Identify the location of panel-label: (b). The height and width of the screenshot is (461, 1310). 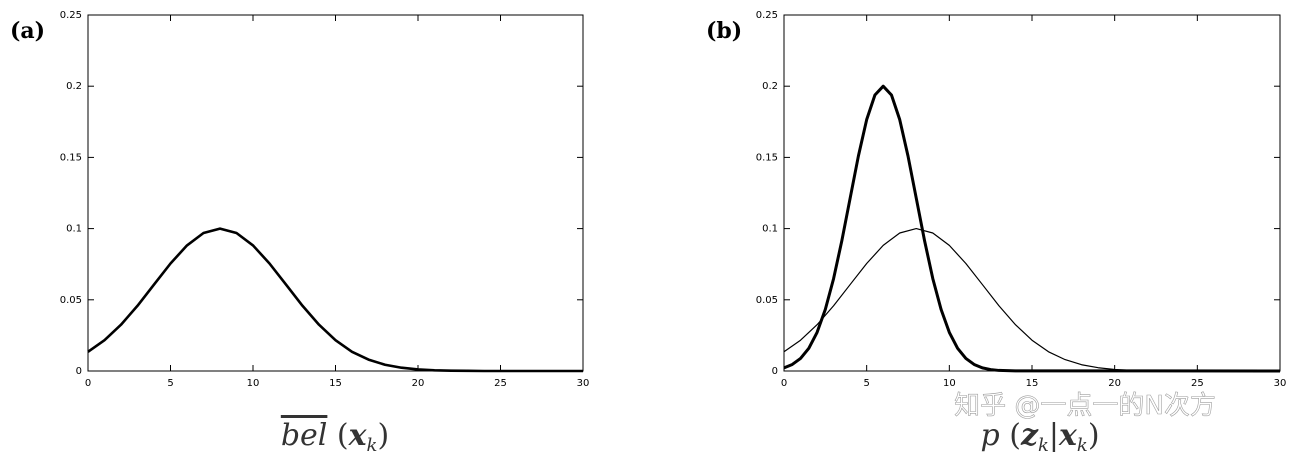
(724, 31).